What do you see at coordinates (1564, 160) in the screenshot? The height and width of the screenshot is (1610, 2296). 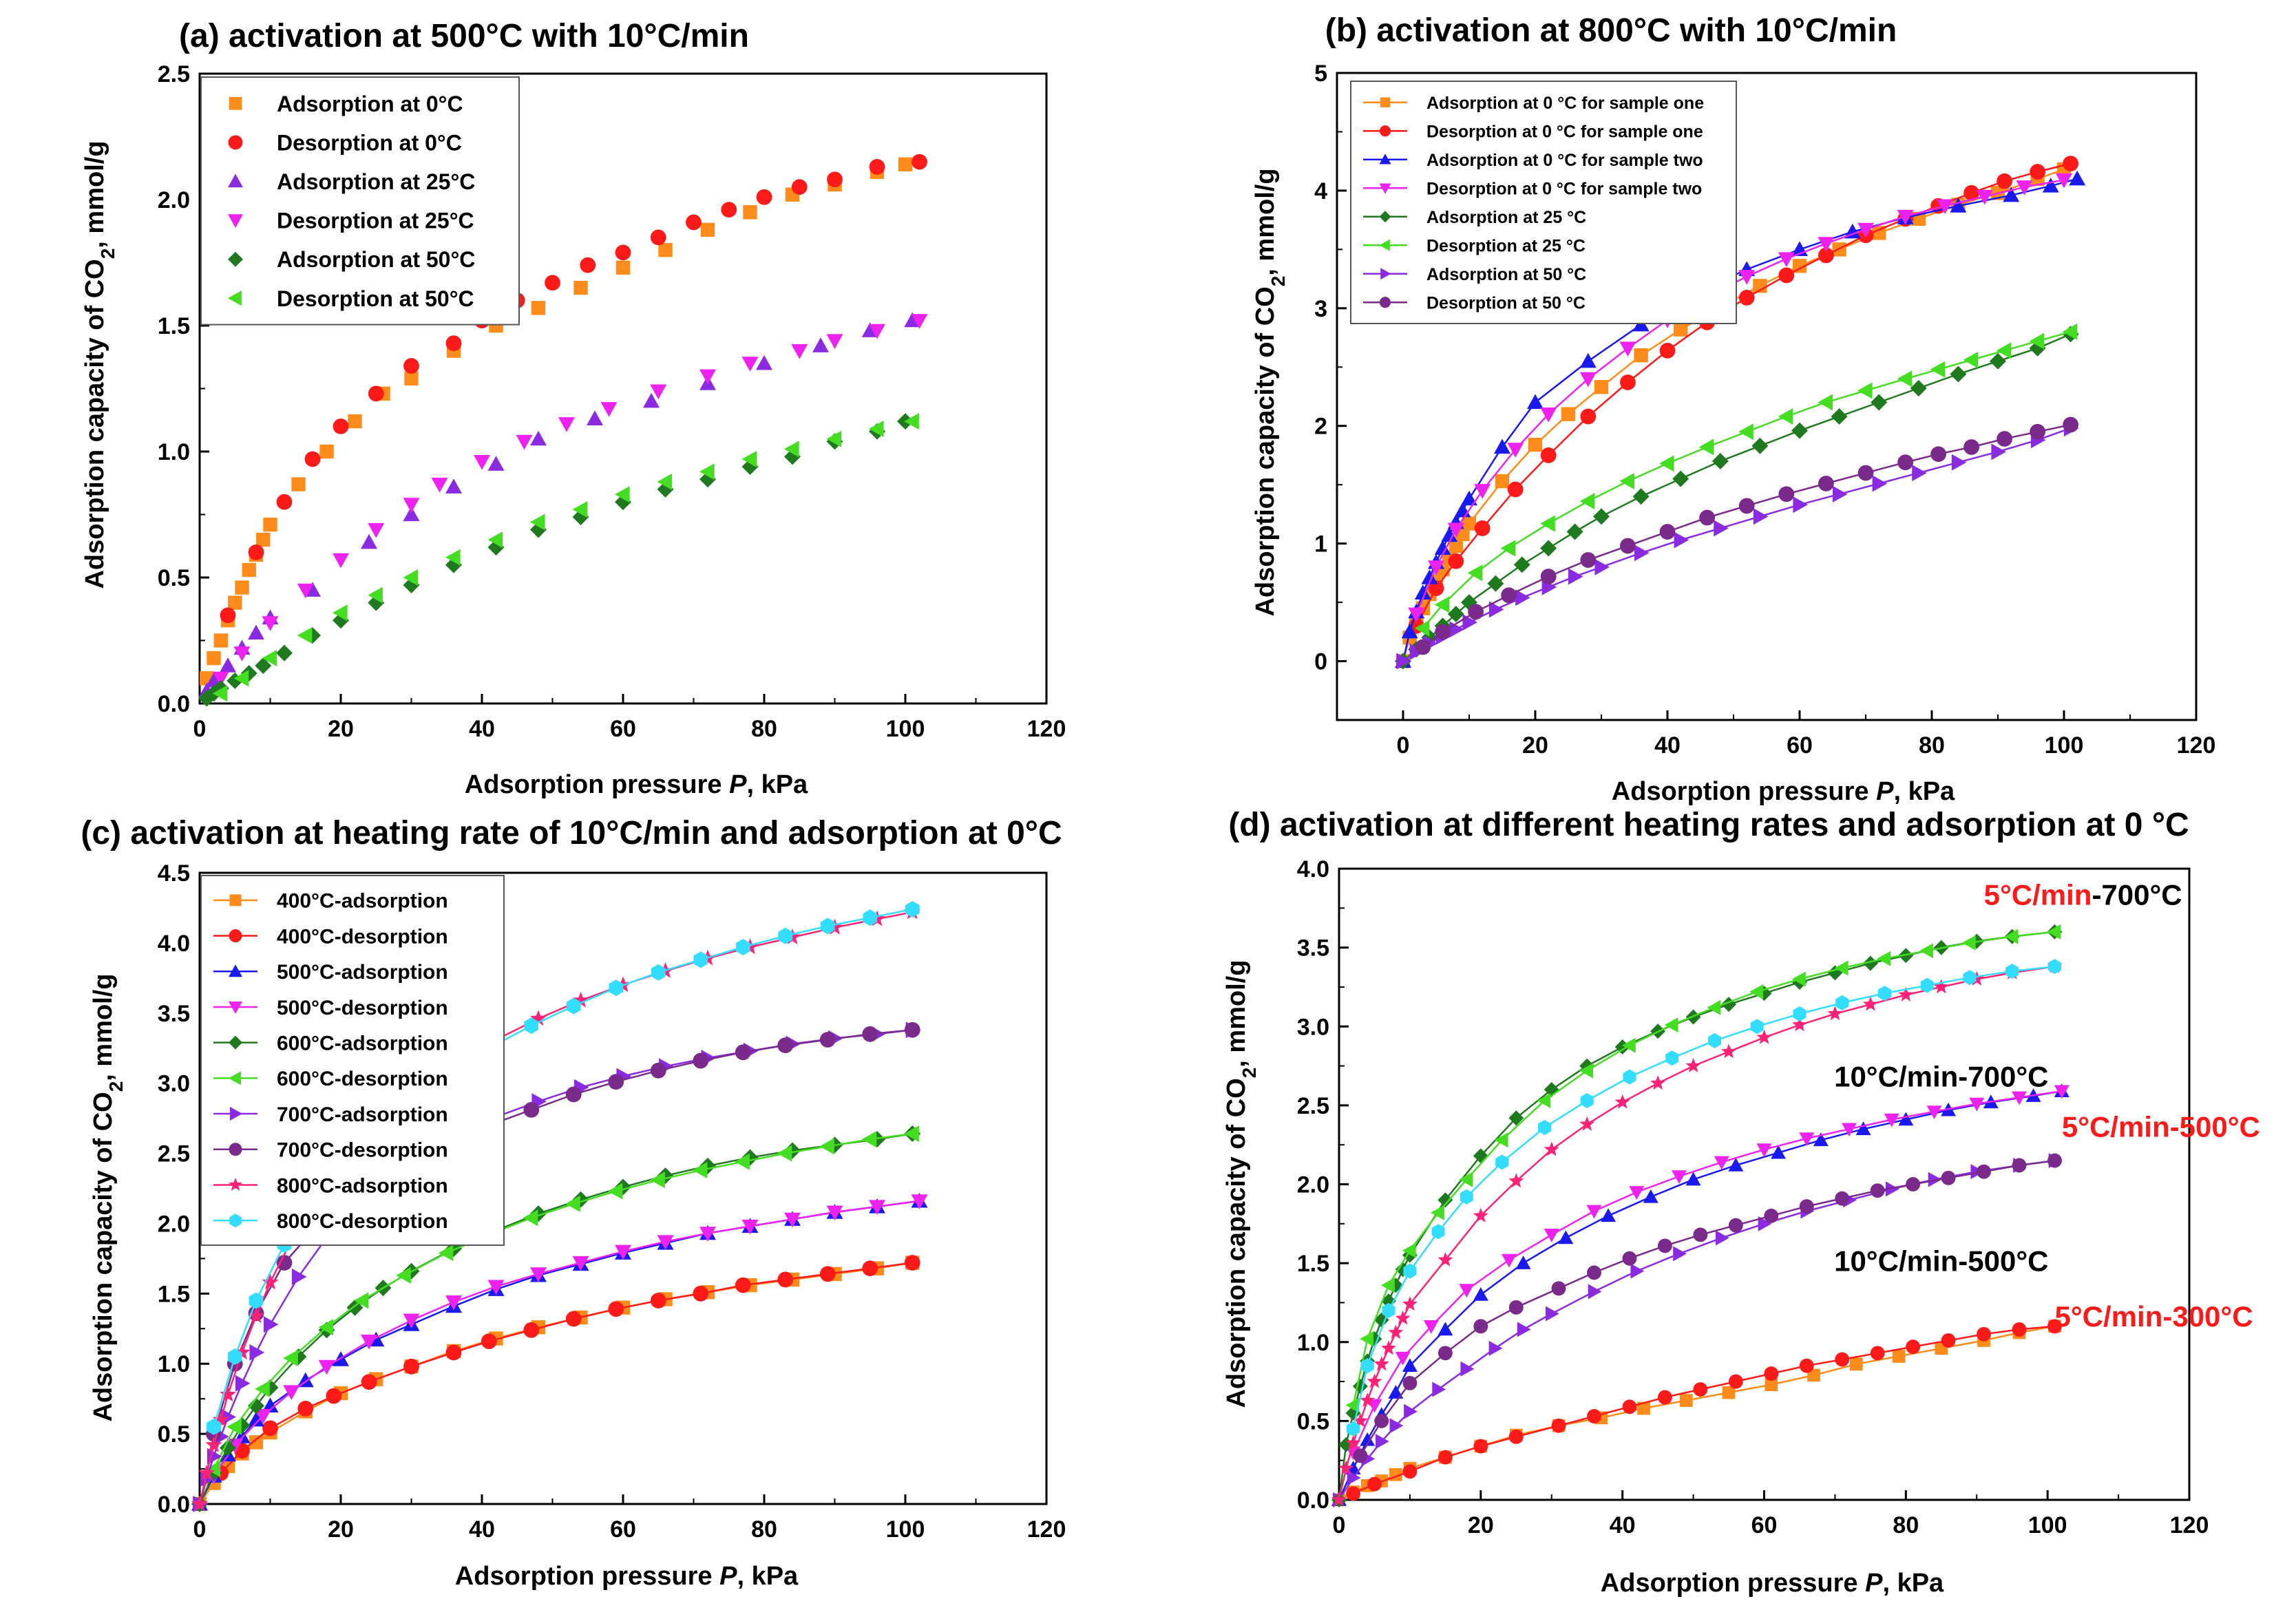 I see `legend-entry: Adsorption at 0 °C for sample two` at bounding box center [1564, 160].